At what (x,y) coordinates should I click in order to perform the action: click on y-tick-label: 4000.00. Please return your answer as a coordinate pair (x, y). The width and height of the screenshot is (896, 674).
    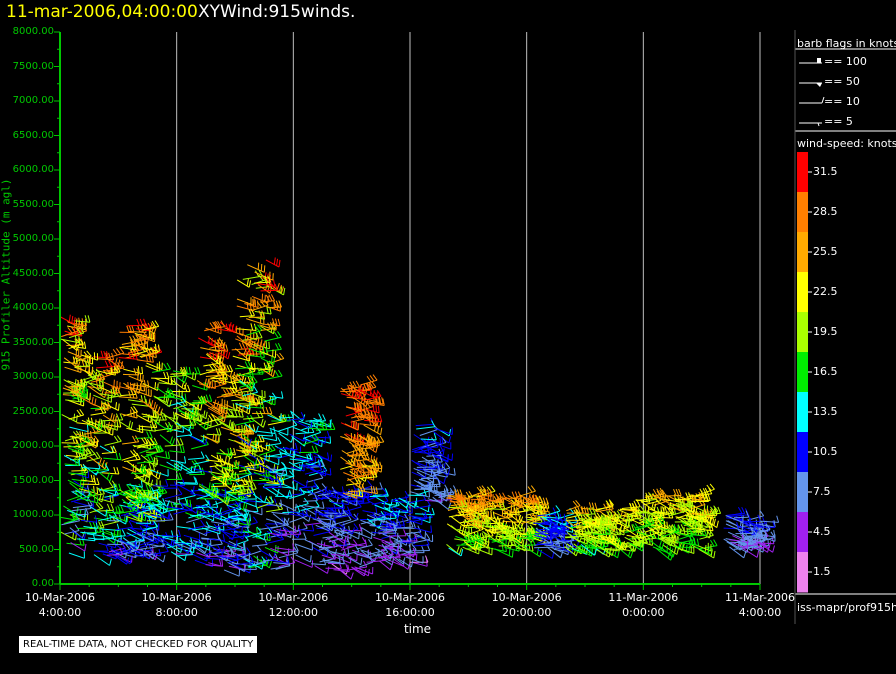
    Looking at the image, I should click on (33, 307).